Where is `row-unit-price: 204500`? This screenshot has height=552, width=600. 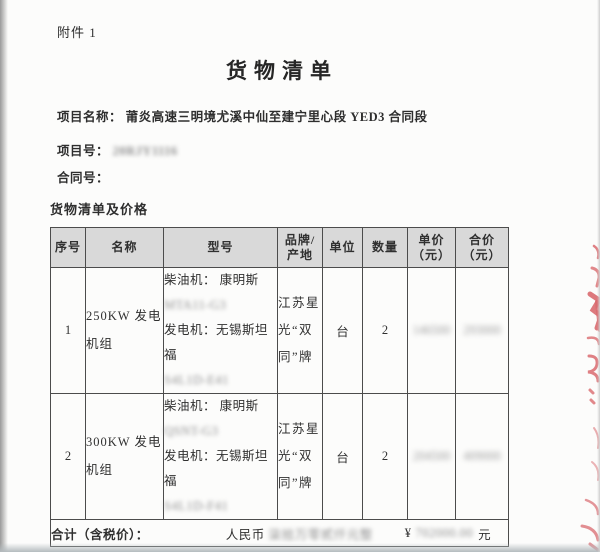
row-unit-price: 204500 is located at coordinates (431, 456).